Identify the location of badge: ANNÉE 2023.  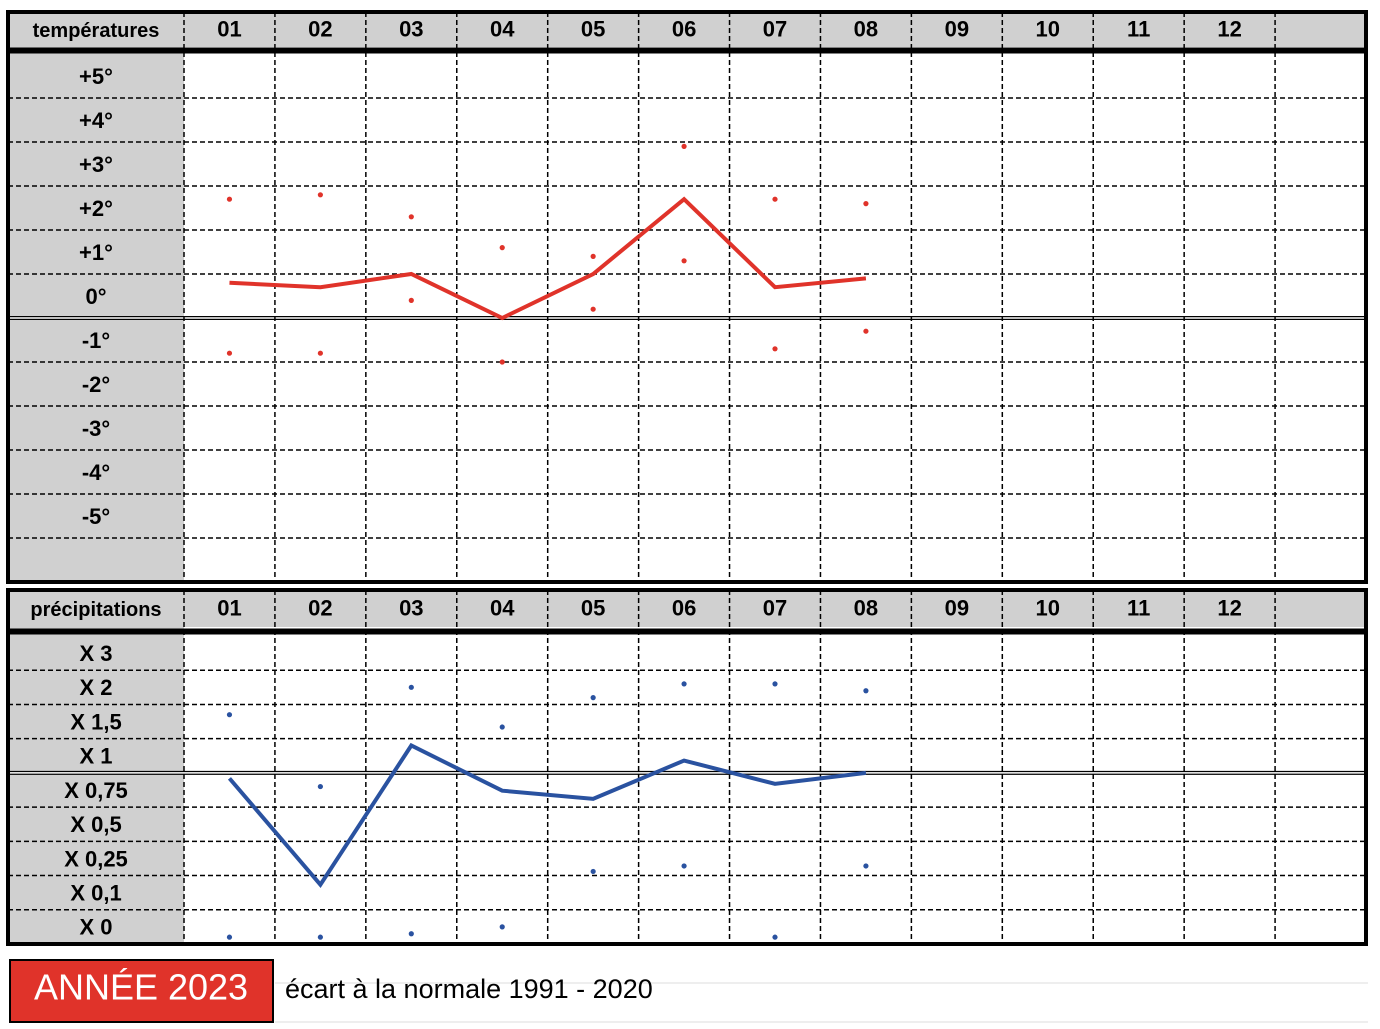
(141, 987).